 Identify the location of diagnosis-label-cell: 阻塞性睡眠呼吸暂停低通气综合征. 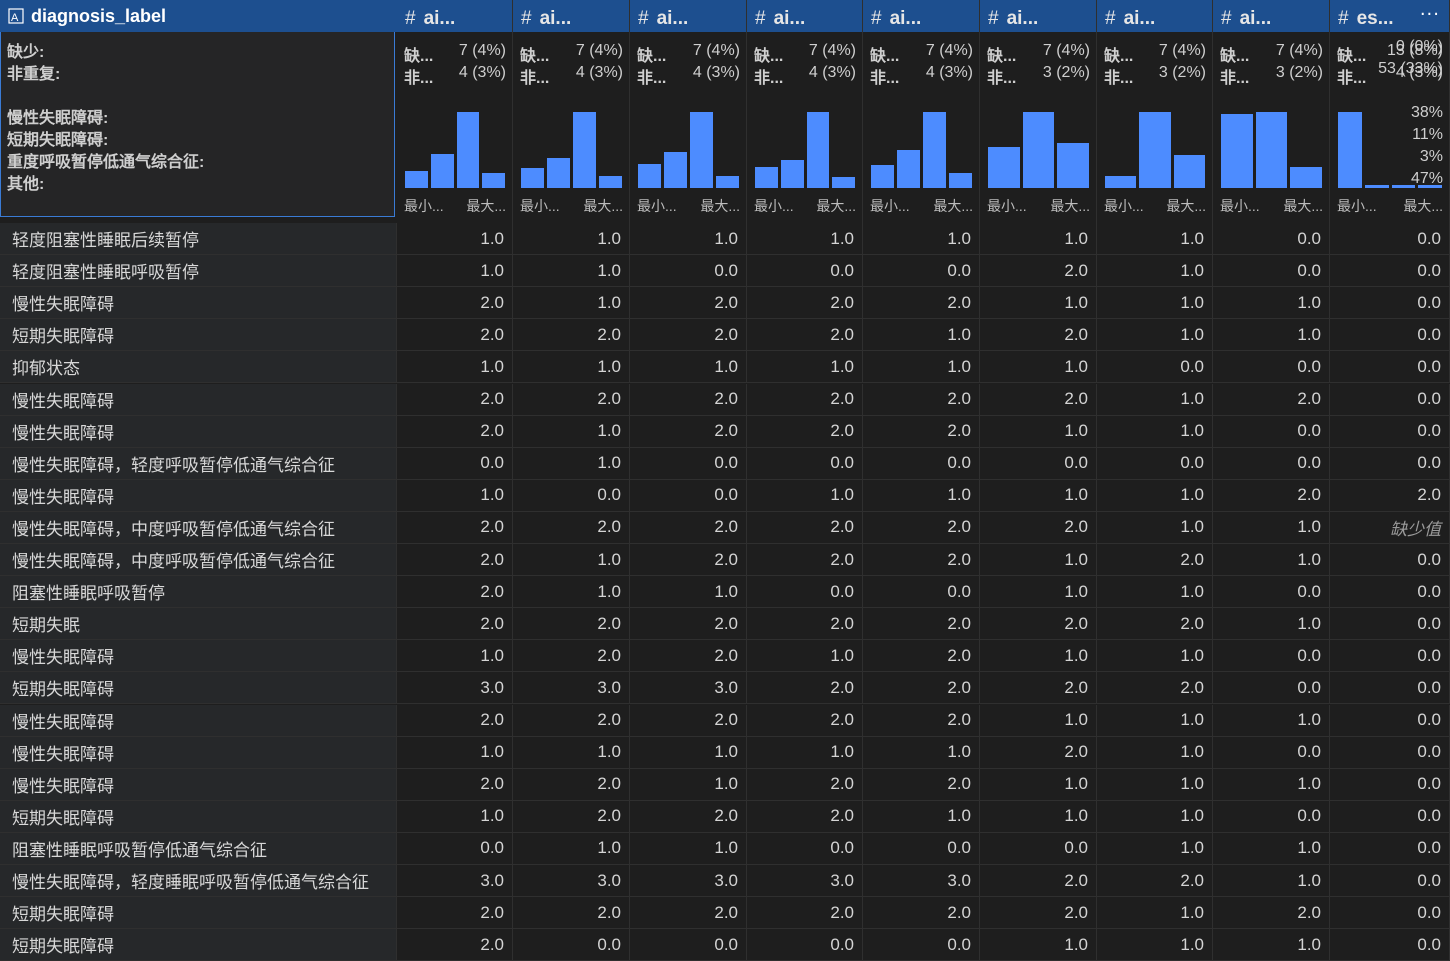
(198, 848).